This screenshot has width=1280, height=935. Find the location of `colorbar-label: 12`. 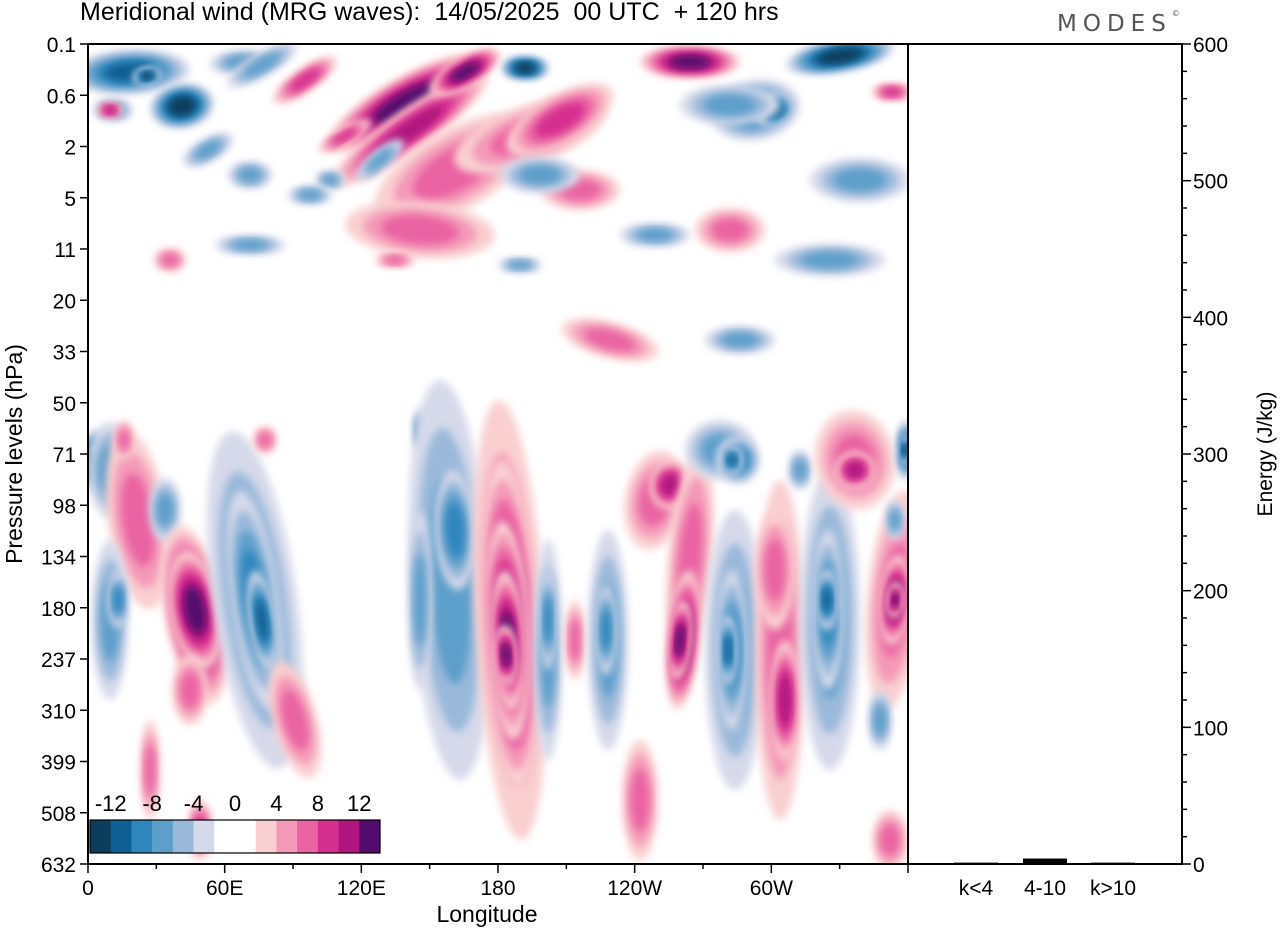

colorbar-label: 12 is located at coordinates (359, 803).